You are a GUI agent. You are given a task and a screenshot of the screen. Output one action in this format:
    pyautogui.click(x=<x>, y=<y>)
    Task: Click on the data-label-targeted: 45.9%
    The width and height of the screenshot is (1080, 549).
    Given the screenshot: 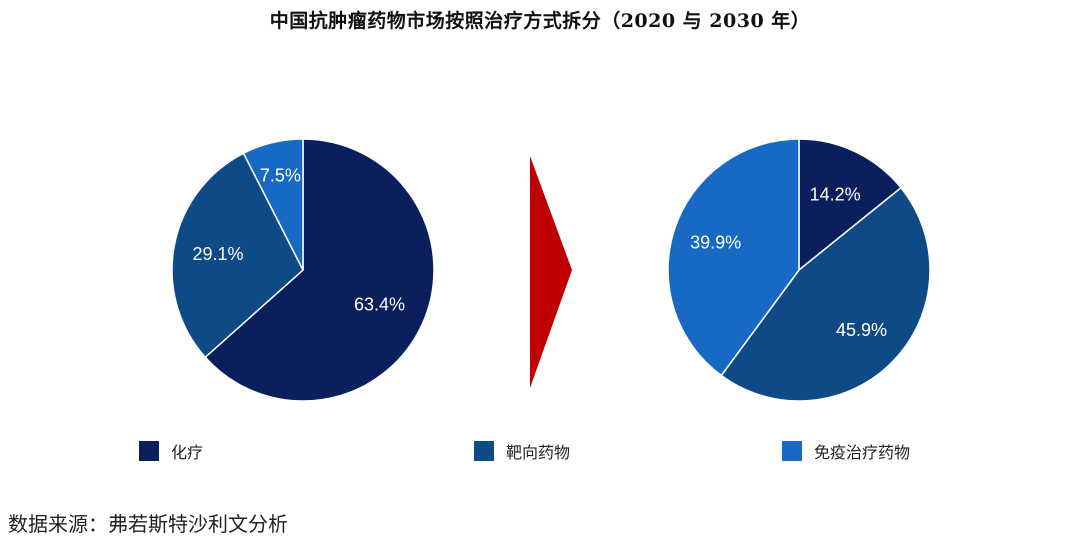 What is the action you would take?
    pyautogui.click(x=861, y=330)
    